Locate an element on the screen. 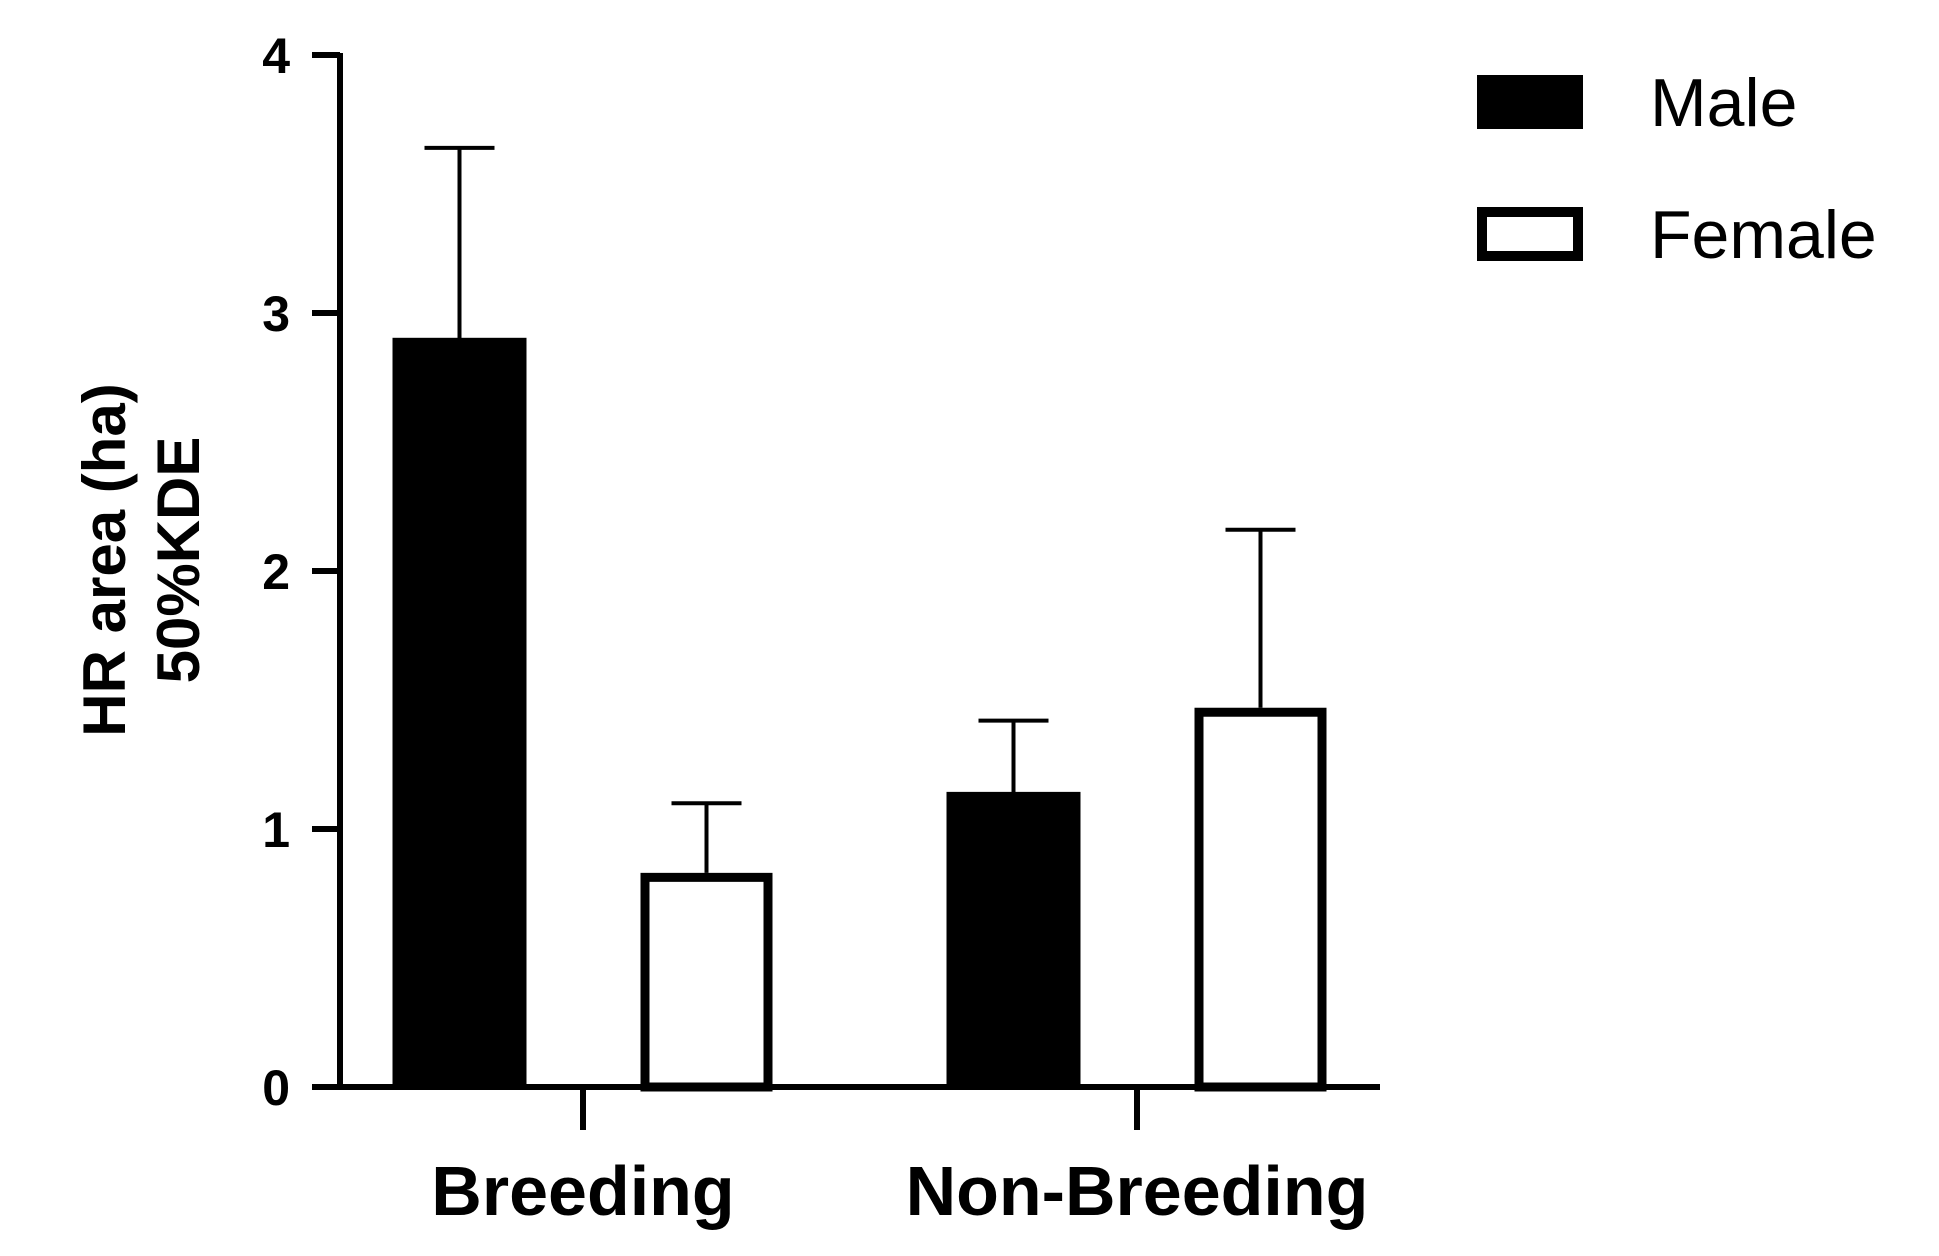  x-tick-label-non-breeding: Non-Breeding is located at coordinates (1137, 1191).